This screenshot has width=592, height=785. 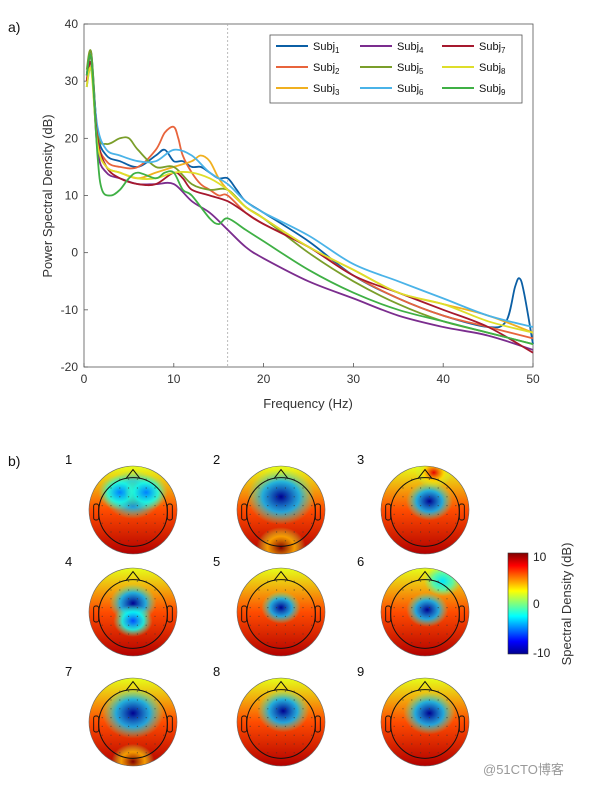 I want to click on legend-entry: Subj2, so click(x=326, y=69).